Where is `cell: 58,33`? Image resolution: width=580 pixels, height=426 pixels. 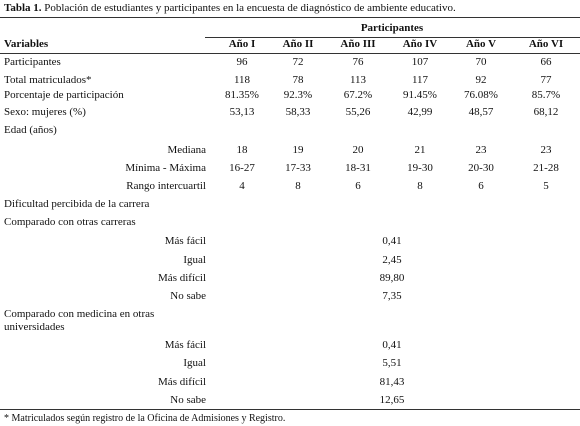 cell: 58,33 is located at coordinates (298, 112).